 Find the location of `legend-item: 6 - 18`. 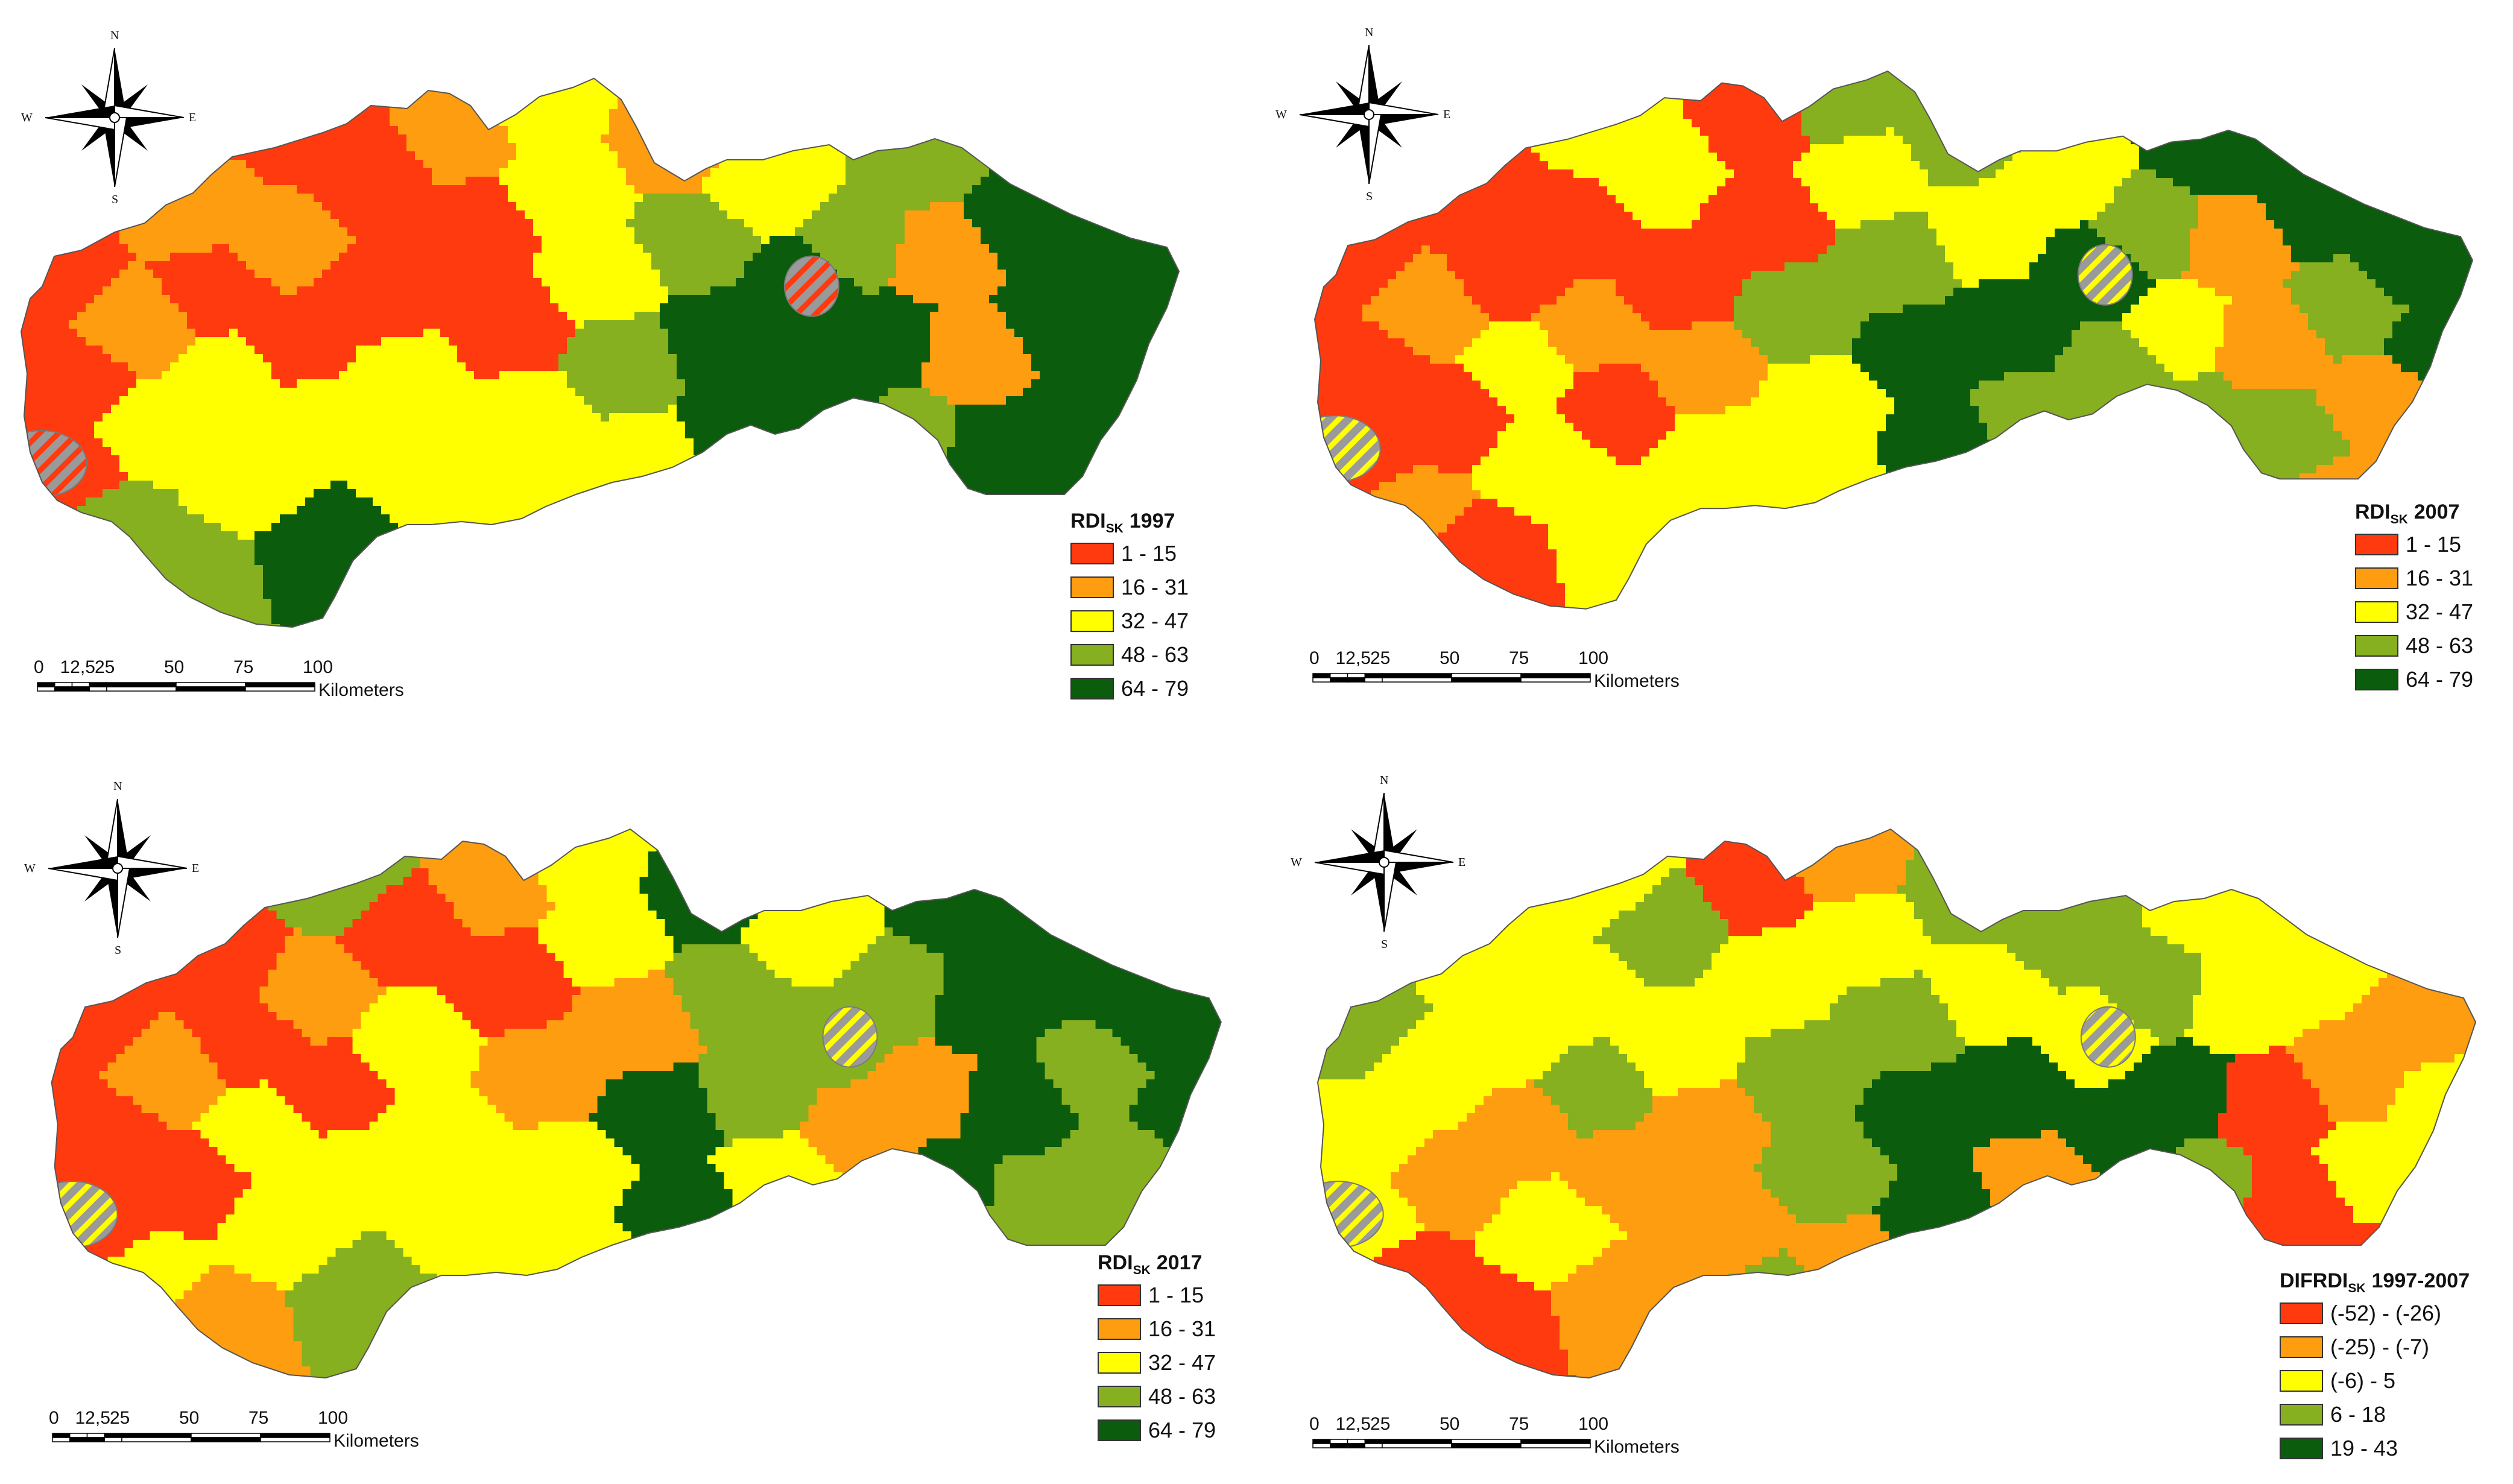

legend-item: 6 - 18 is located at coordinates (2375, 1415).